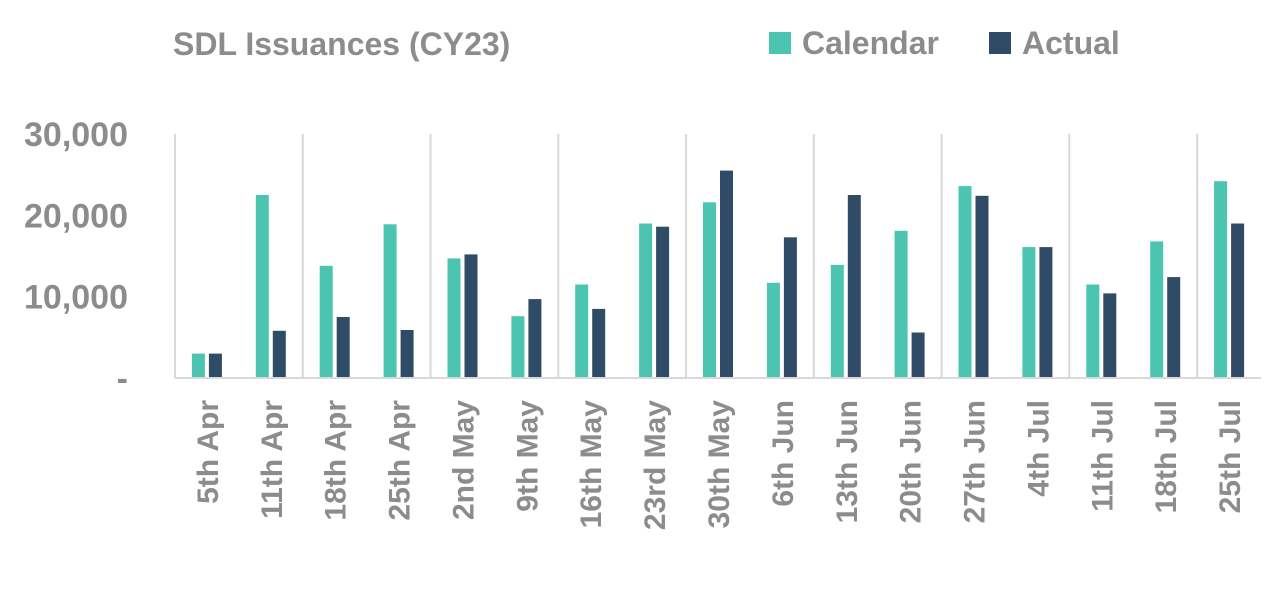 This screenshot has height=589, width=1282. What do you see at coordinates (582, 331) in the screenshot?
I see `bar-calendar-16th-may` at bounding box center [582, 331].